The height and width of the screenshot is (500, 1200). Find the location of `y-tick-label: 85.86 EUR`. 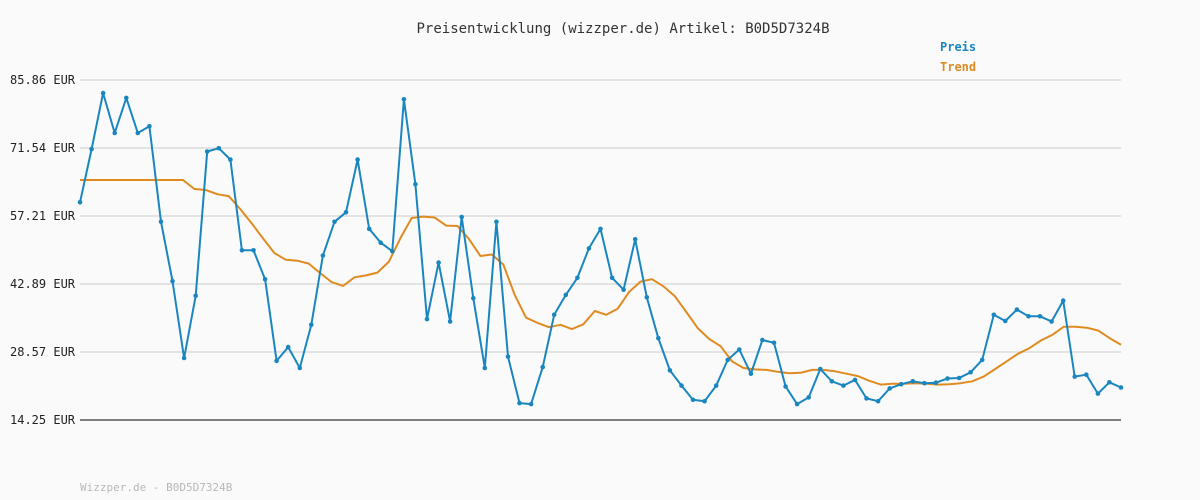

y-tick-label: 85.86 EUR is located at coordinates (43, 80).